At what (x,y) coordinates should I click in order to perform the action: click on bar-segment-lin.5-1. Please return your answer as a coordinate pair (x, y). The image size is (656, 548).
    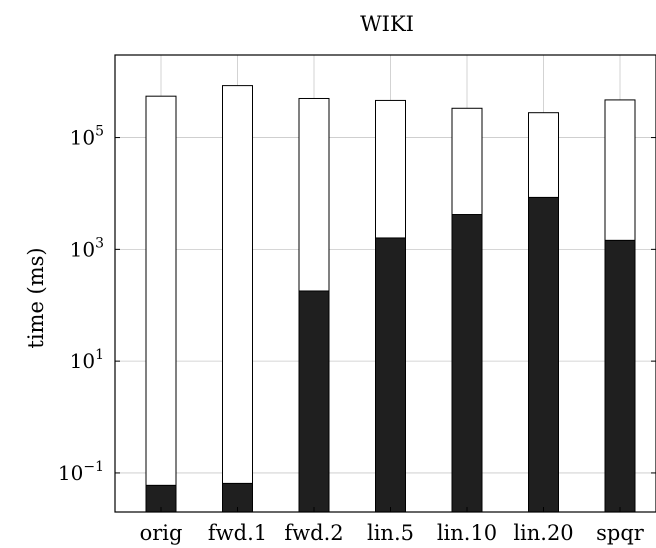
    Looking at the image, I should click on (390, 169).